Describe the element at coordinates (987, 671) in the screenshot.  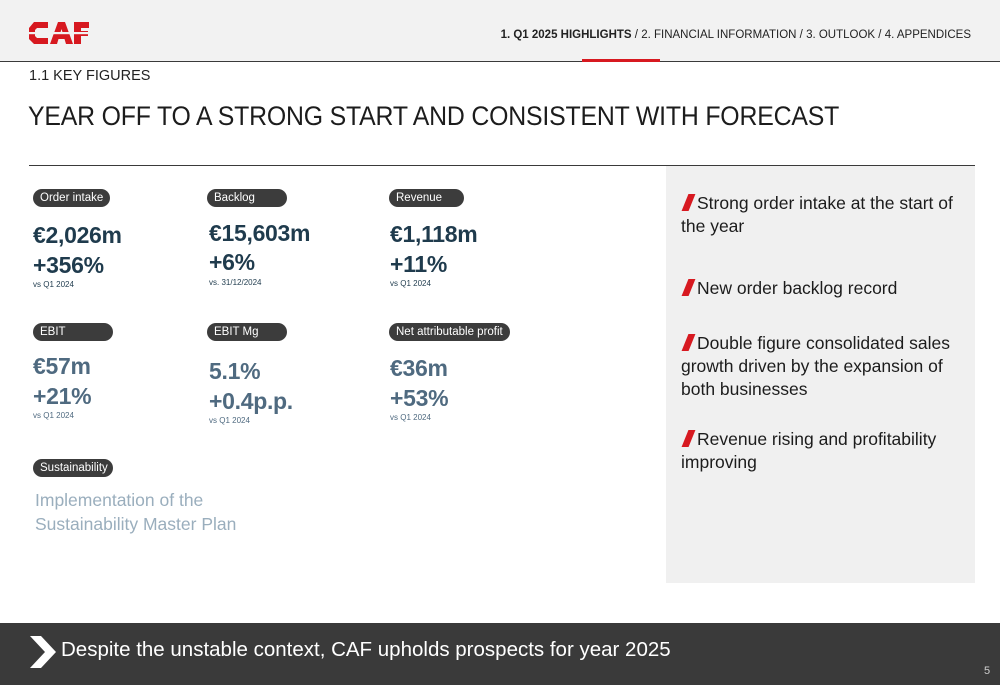
I see `page-number: 5` at that location.